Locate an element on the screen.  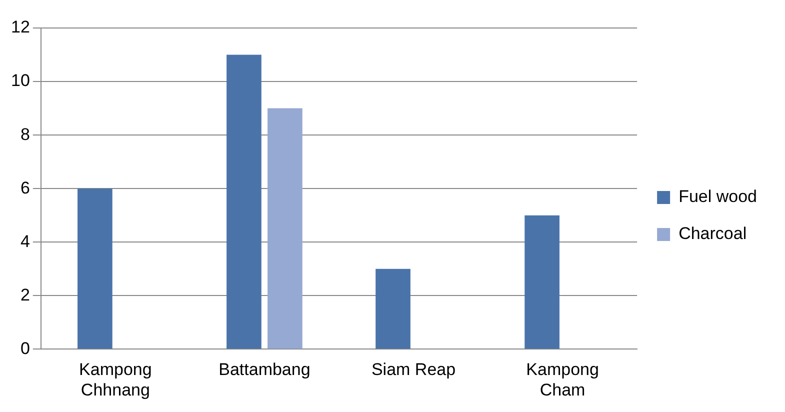
y-tick-label: 10 is located at coordinates (20, 80).